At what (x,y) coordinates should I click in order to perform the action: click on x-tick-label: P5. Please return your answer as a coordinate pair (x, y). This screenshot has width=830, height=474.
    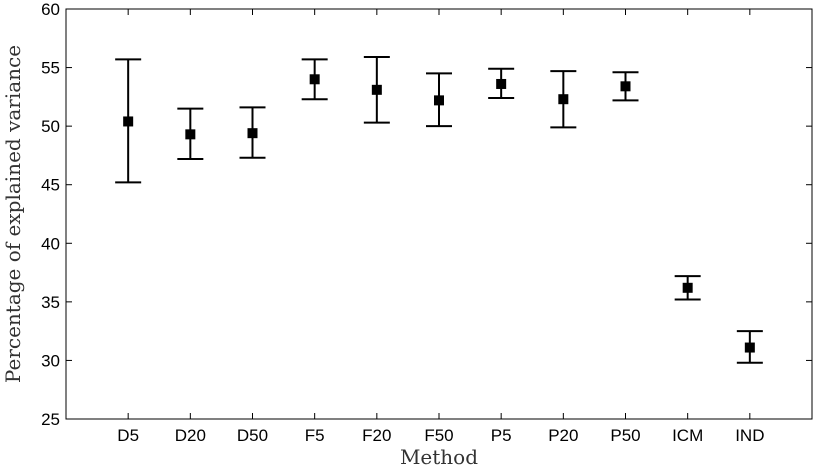
    Looking at the image, I should click on (501, 435).